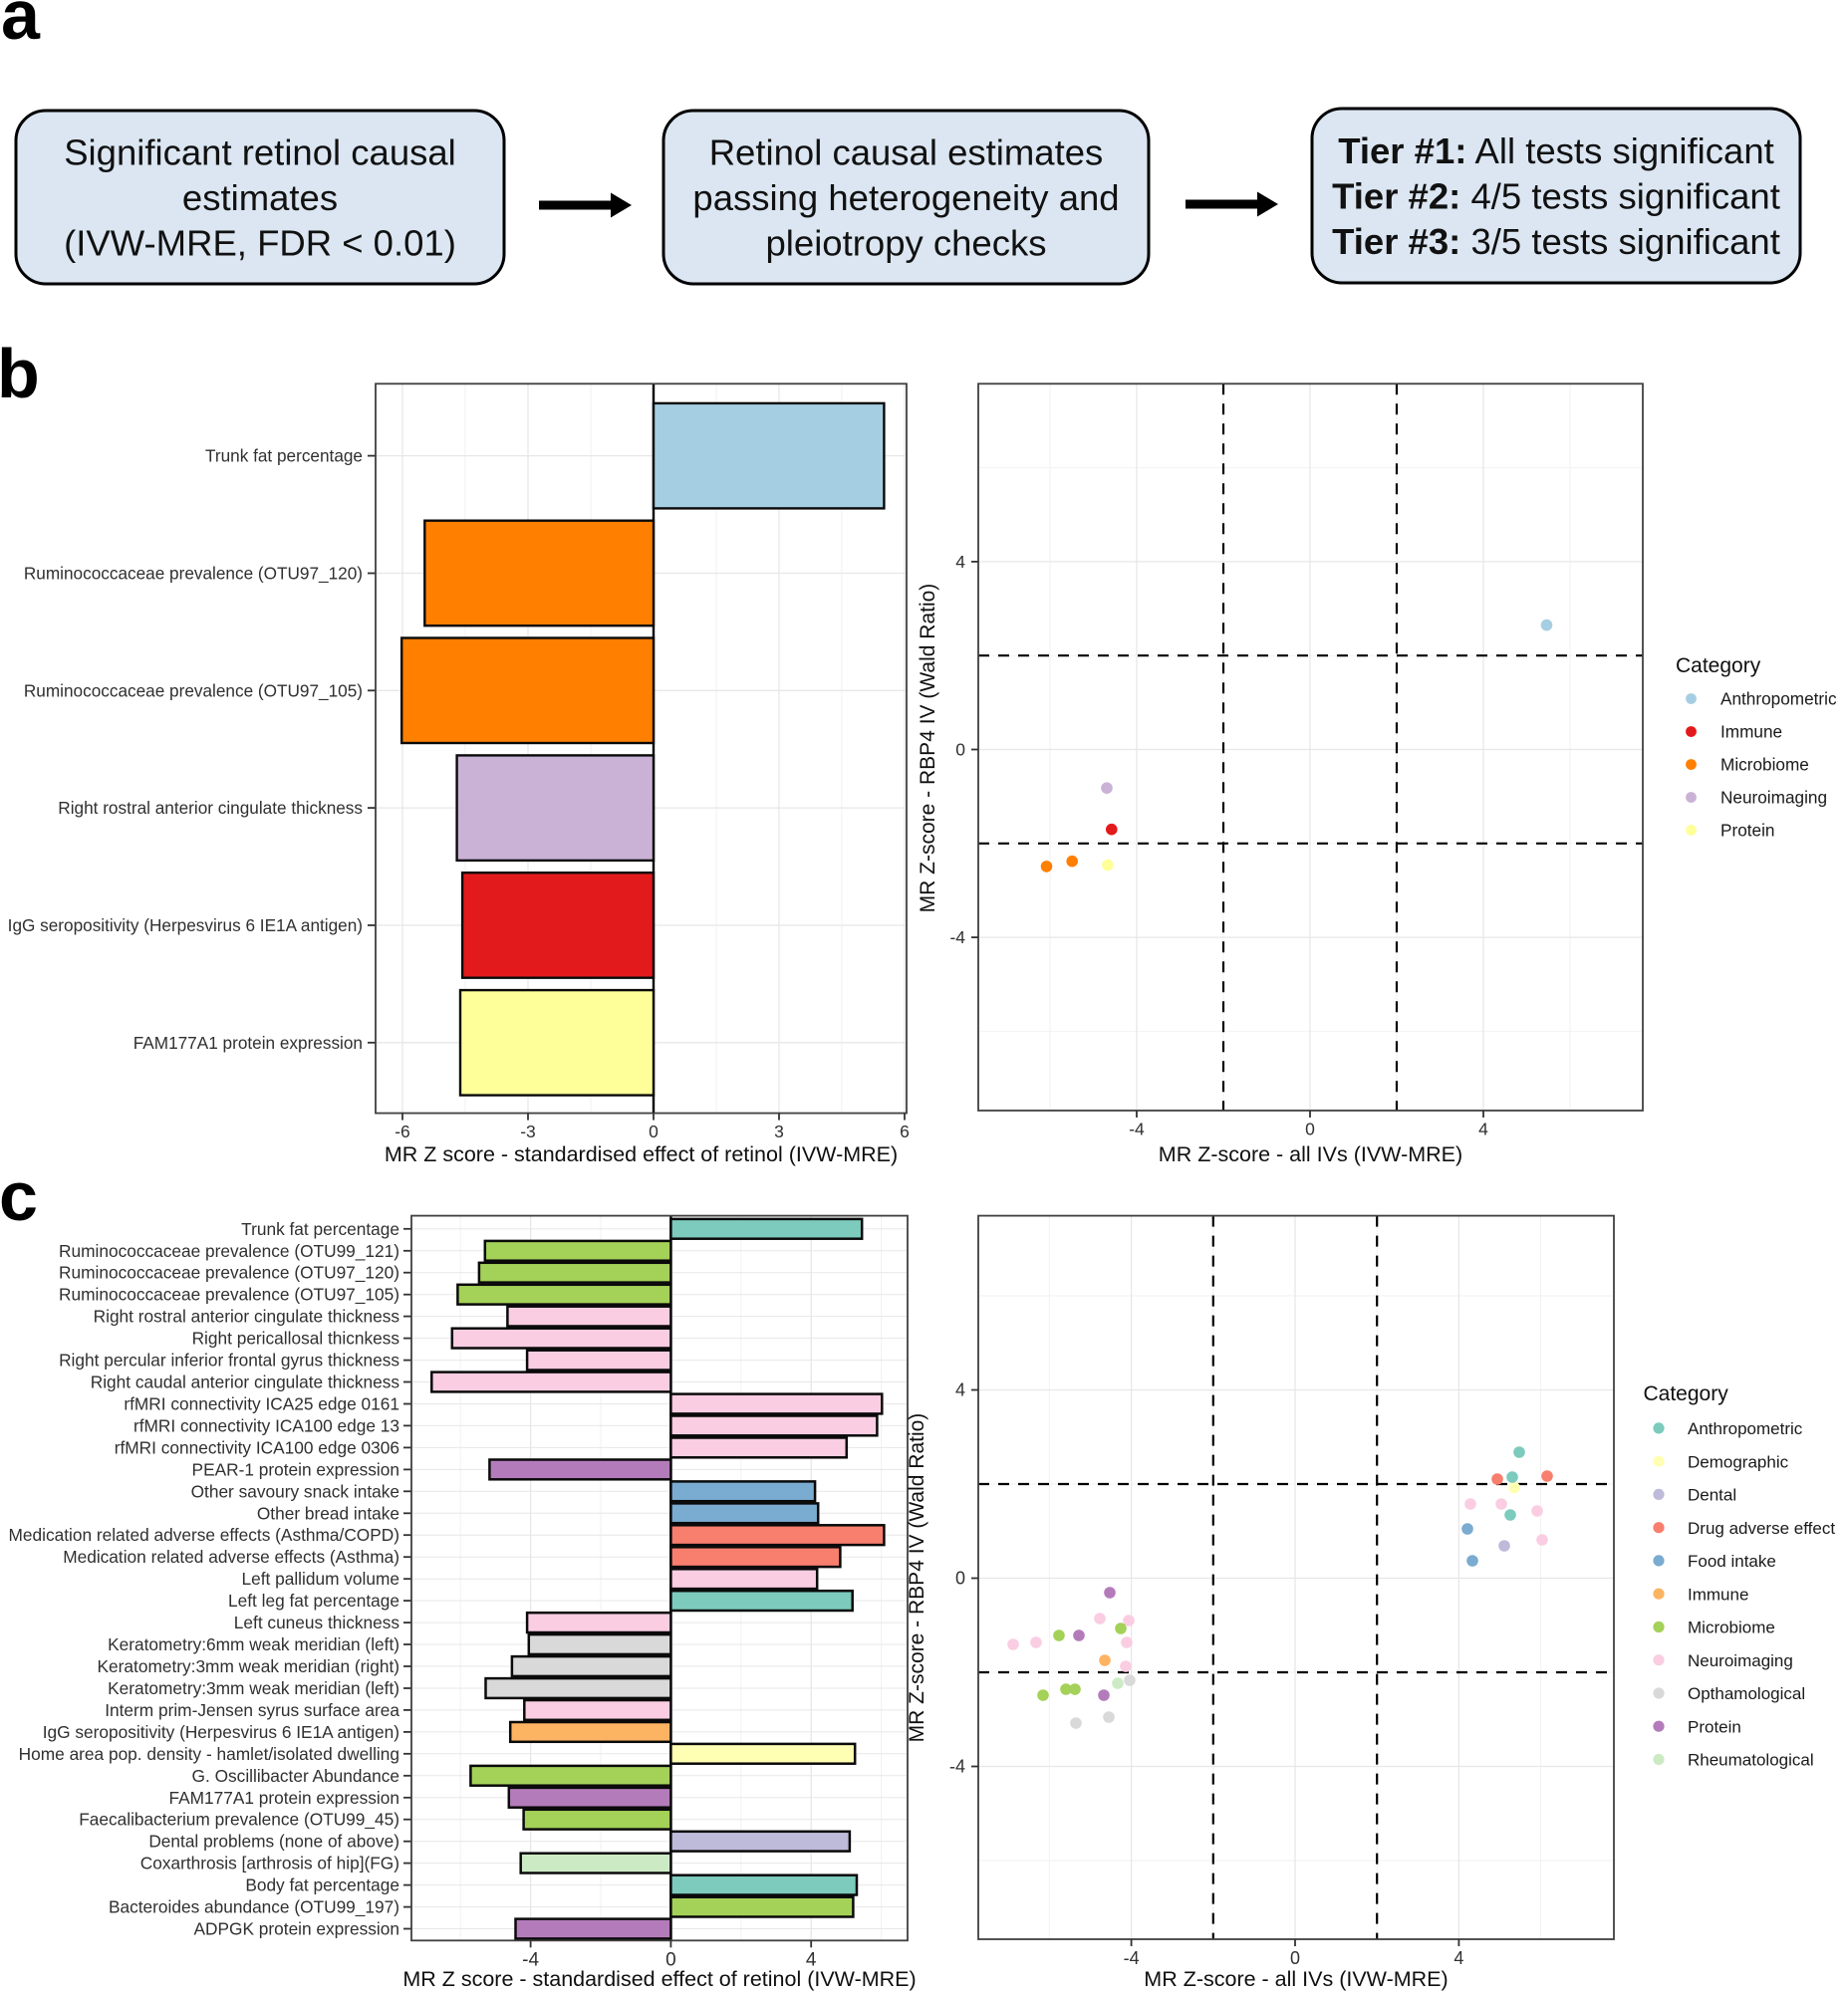 This screenshot has width=1848, height=1997. What do you see at coordinates (19, 1196) in the screenshot?
I see `svg-text: c` at bounding box center [19, 1196].